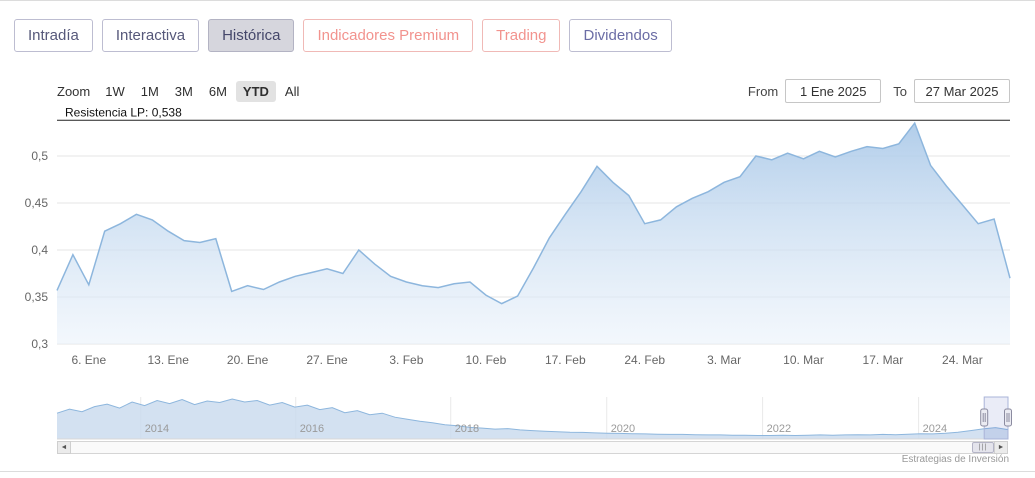 This screenshot has height=478, width=1035. I want to click on nav-area, so click(532, 419).